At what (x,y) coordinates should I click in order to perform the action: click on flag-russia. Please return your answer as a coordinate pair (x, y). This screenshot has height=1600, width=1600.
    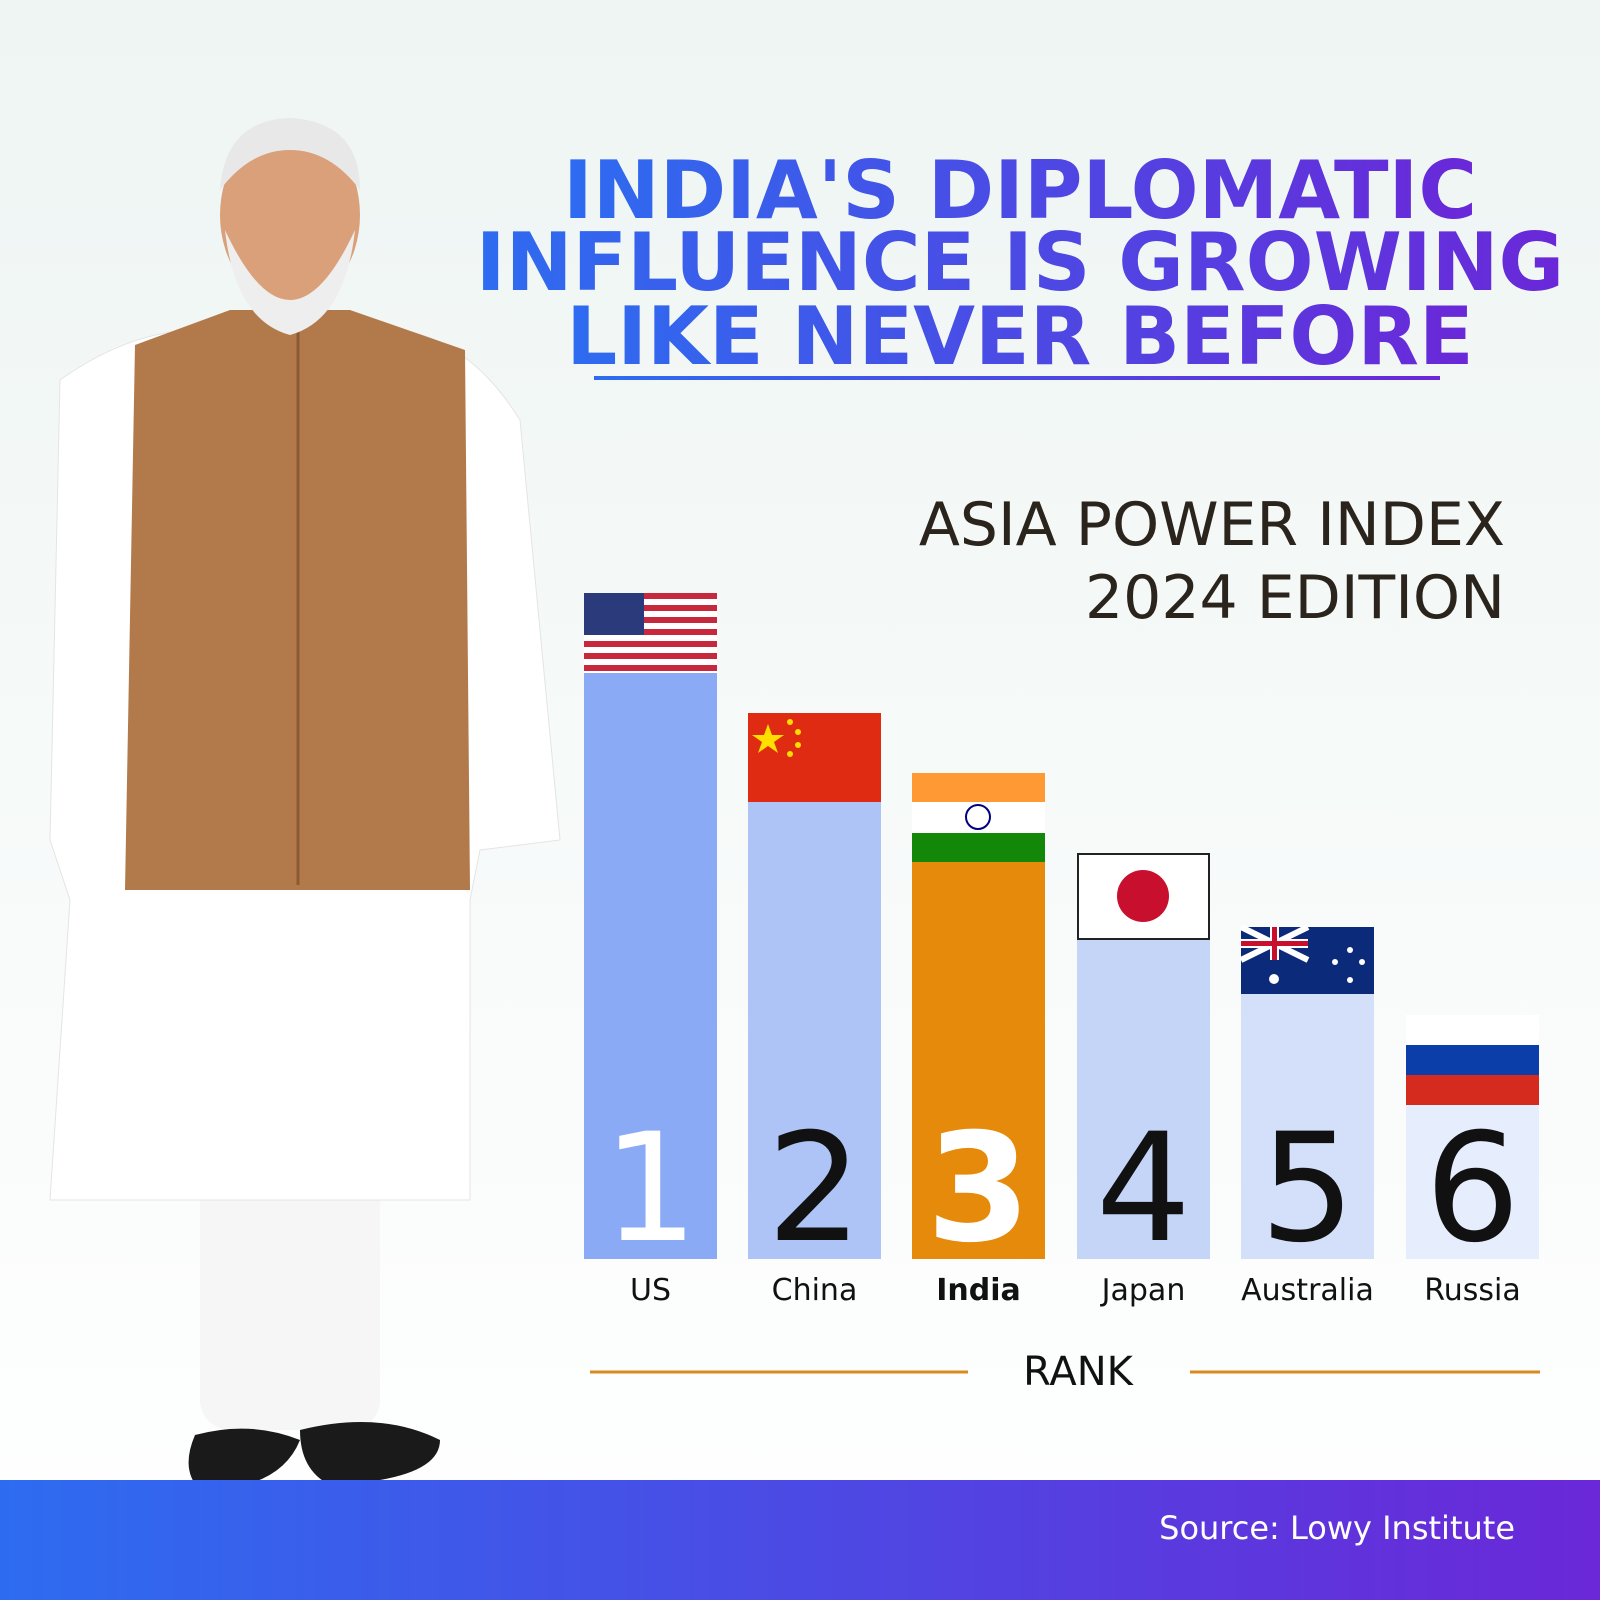
    Looking at the image, I should click on (1472, 1060).